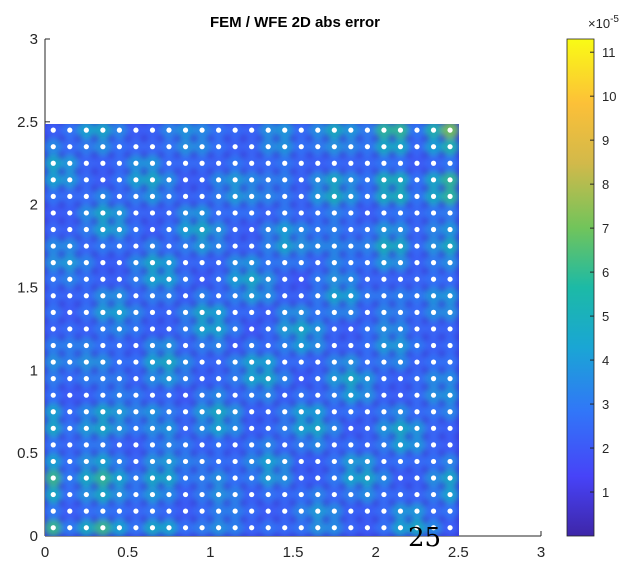  What do you see at coordinates (375, 552) in the screenshot?
I see `x-tick-label: 2` at bounding box center [375, 552].